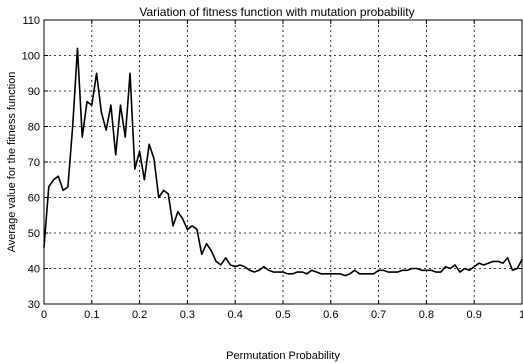 The height and width of the screenshot is (363, 523). Describe the element at coordinates (282, 315) in the screenshot. I see `x-tick-label: 0.5` at that location.